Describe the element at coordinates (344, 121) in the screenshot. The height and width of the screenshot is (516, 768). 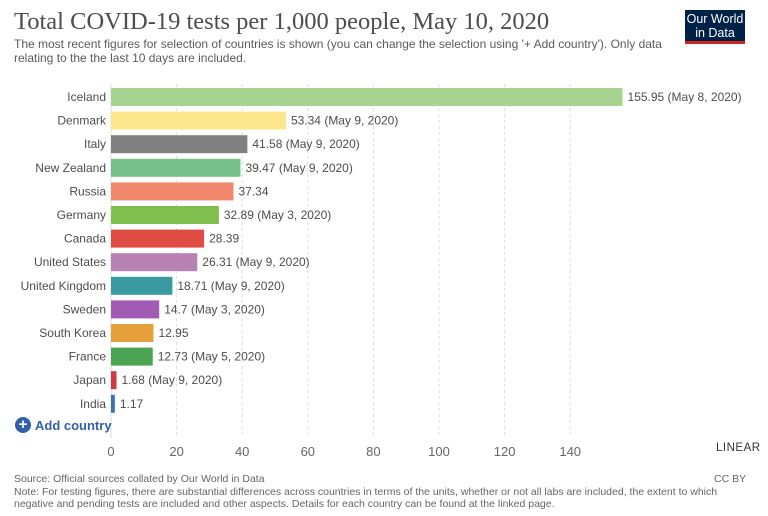
I see `value-label: 53.34 (May 9, 2020)` at that location.